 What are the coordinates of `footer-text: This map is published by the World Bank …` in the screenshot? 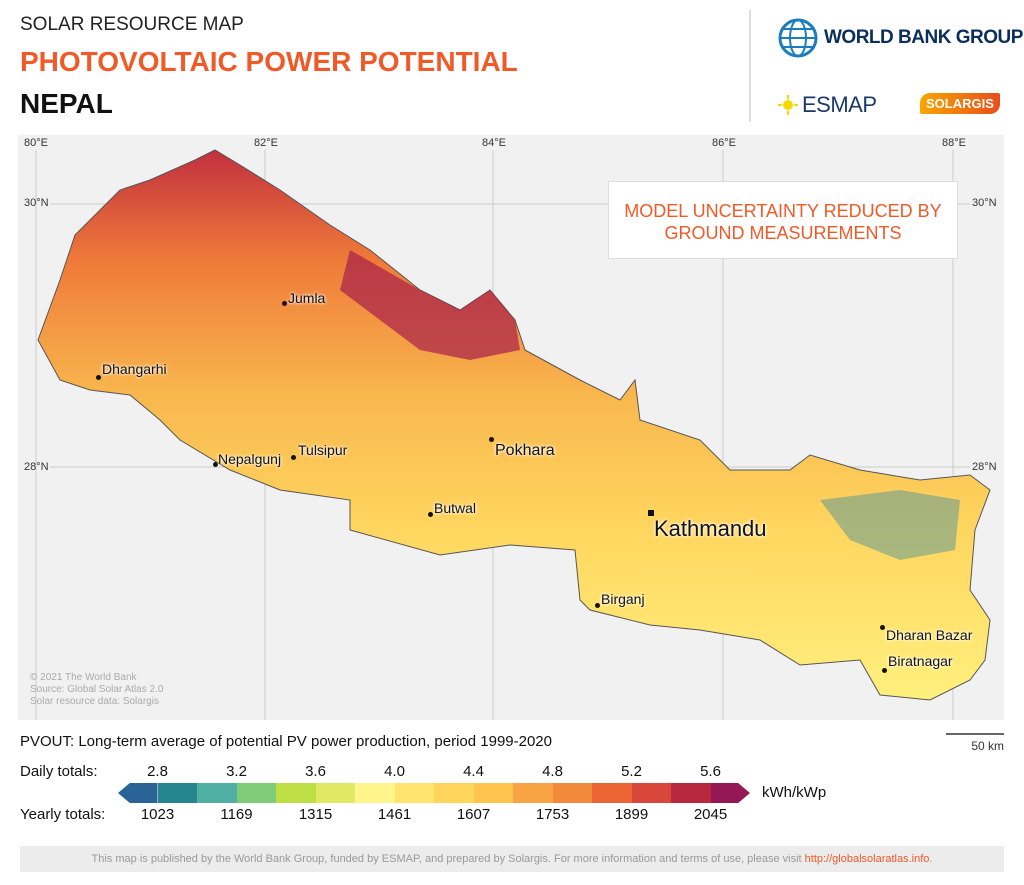 It's located at (448, 859).